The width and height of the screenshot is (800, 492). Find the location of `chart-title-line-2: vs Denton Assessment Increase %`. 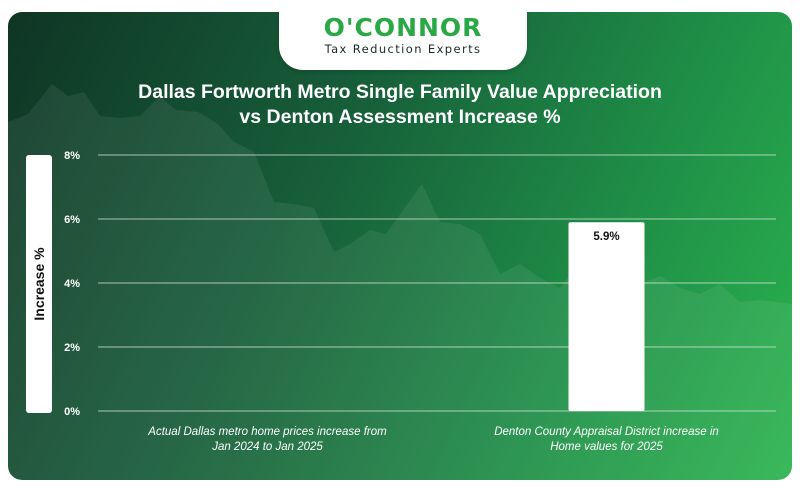

chart-title-line-2: vs Denton Assessment Increase % is located at coordinates (400, 117).